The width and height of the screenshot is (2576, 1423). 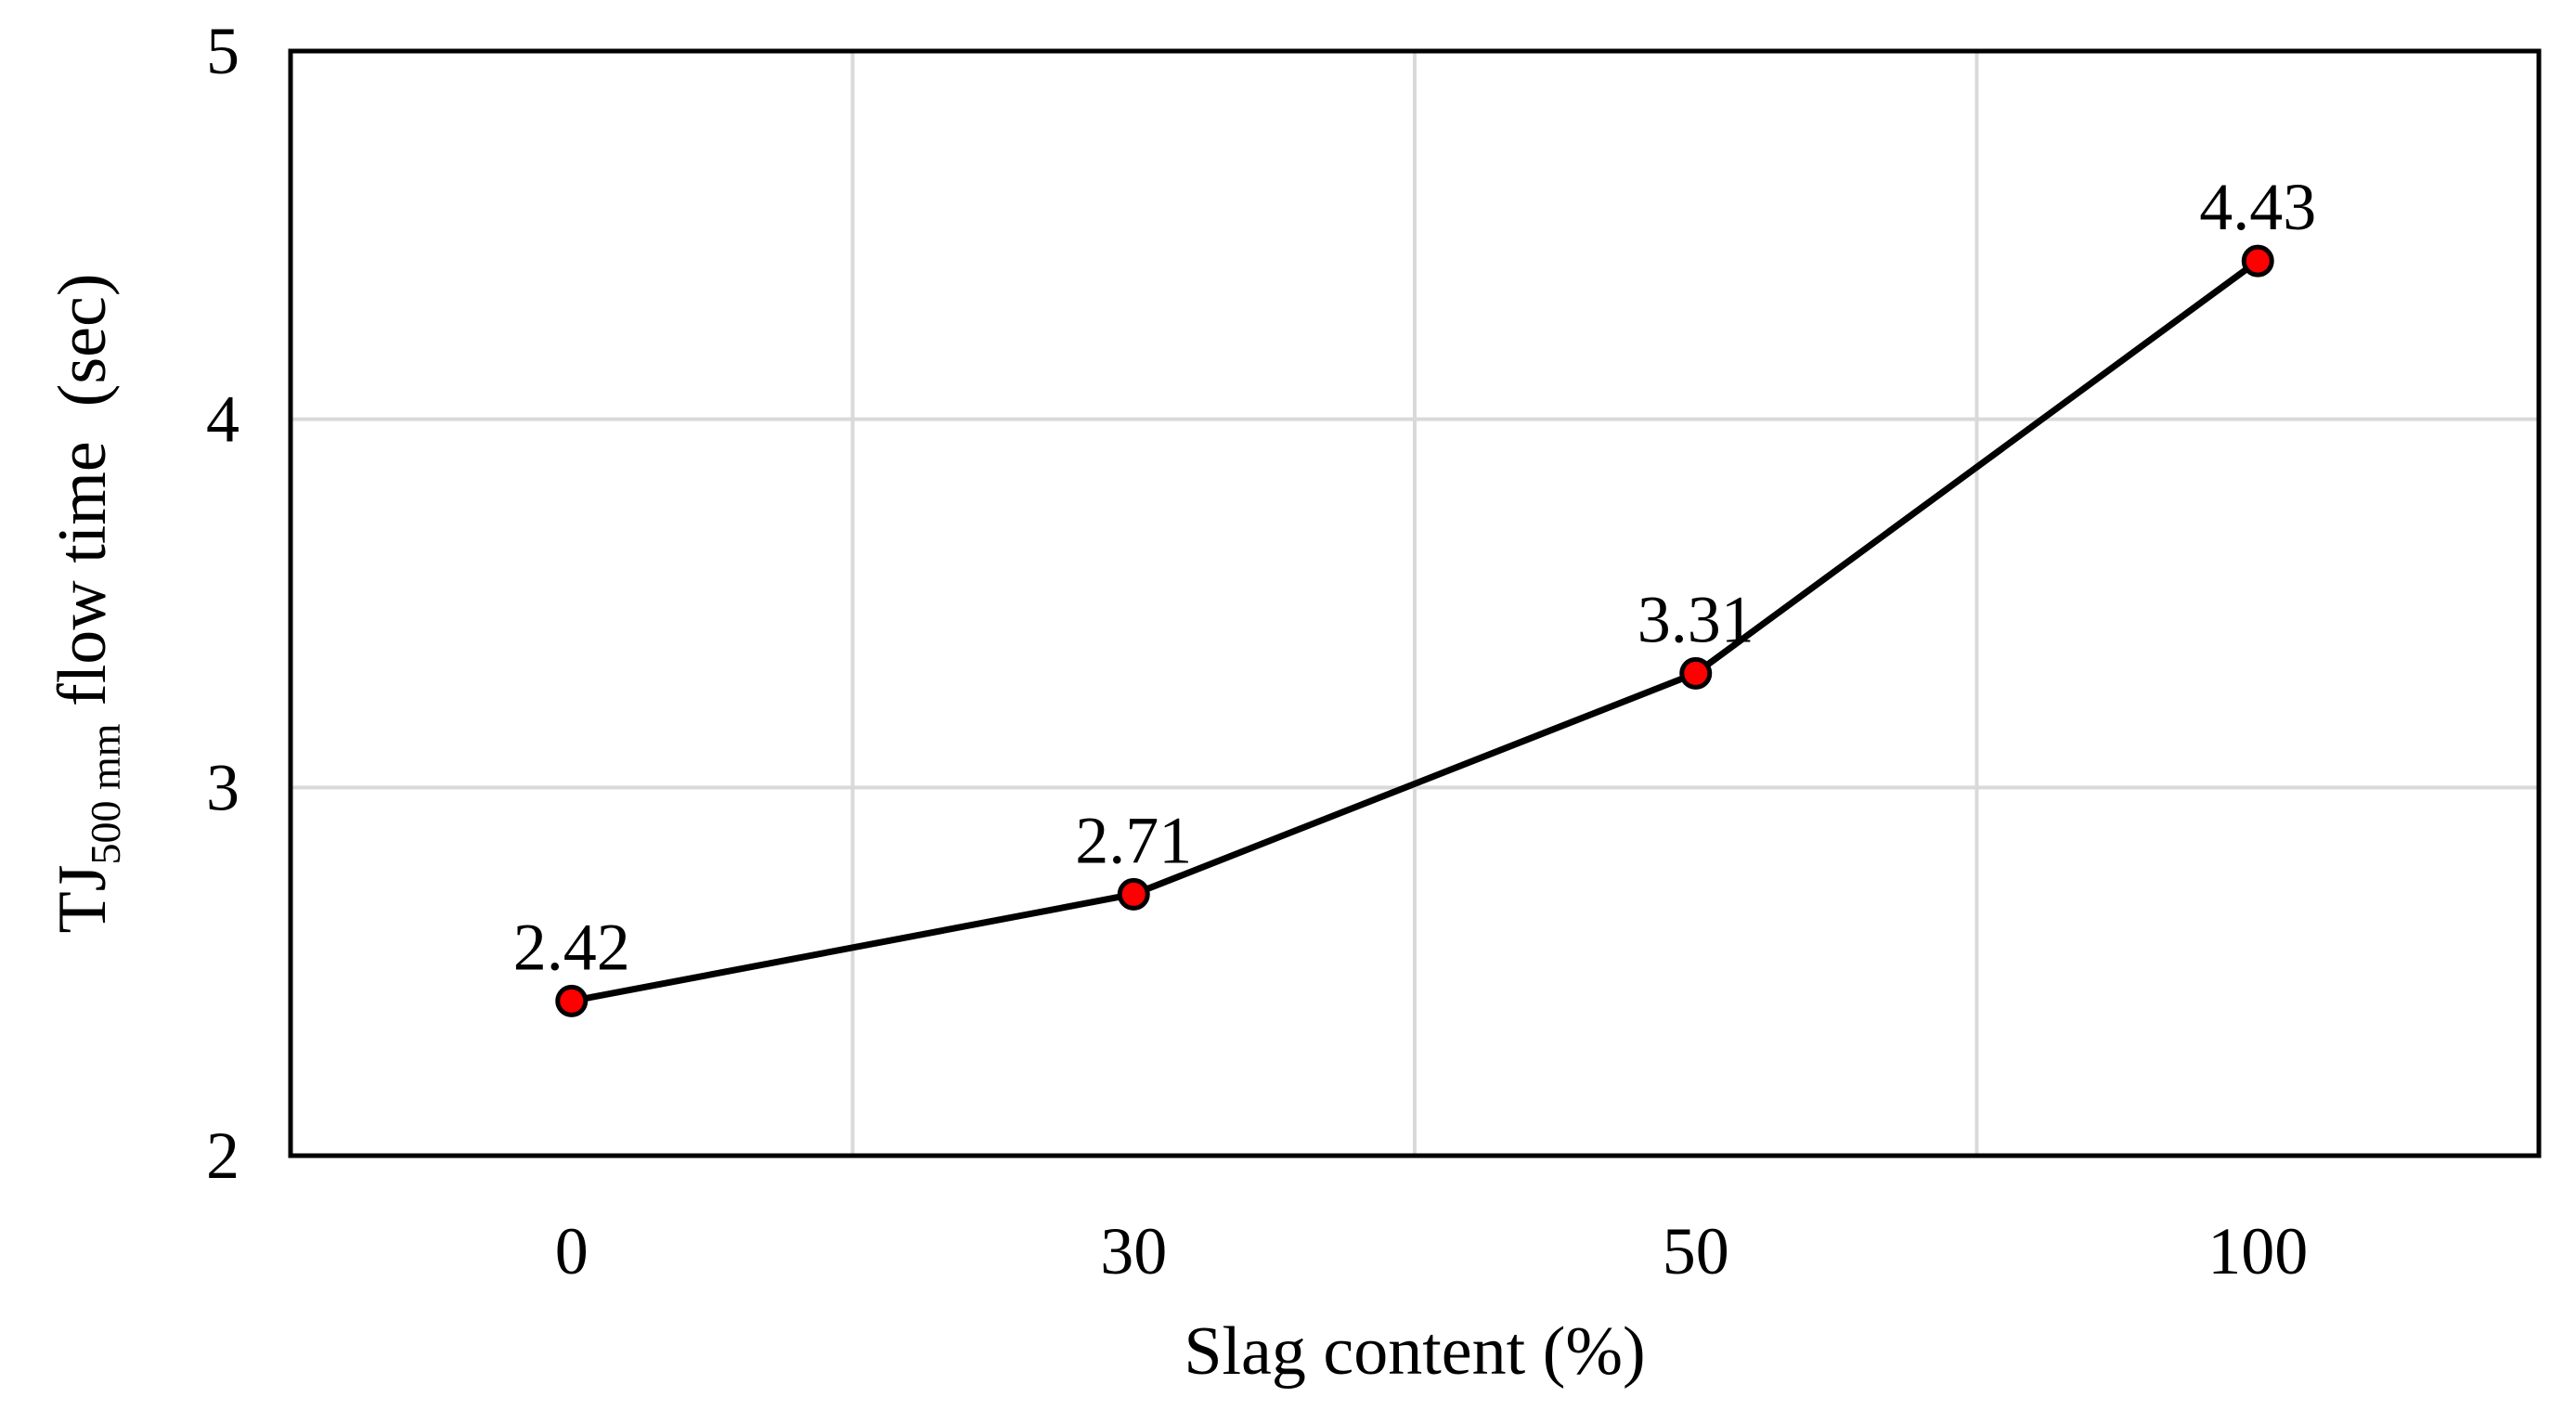 I want to click on y-axis-title-rest: flow time (sec), so click(x=83, y=498).